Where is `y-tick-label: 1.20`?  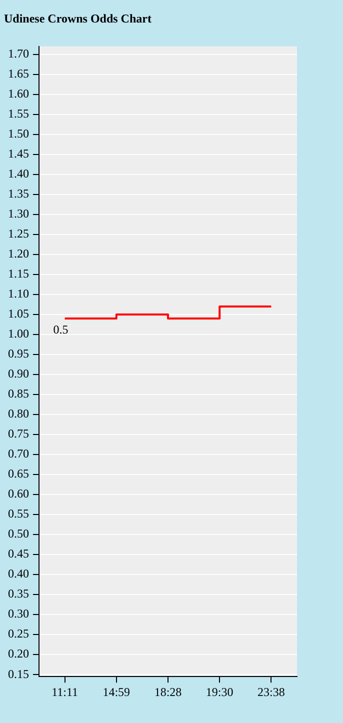
y-tick-label: 1.20 is located at coordinates (18, 253).